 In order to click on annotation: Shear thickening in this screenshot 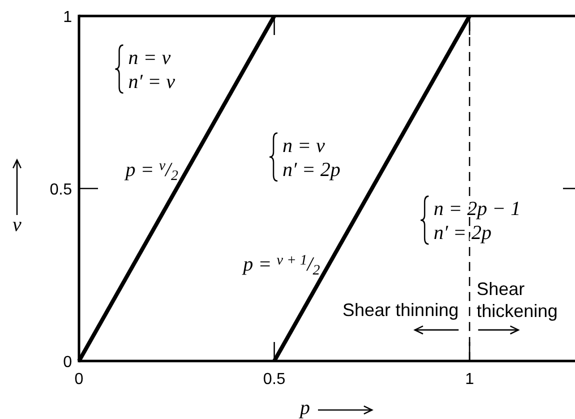, I will do `click(517, 300)`.